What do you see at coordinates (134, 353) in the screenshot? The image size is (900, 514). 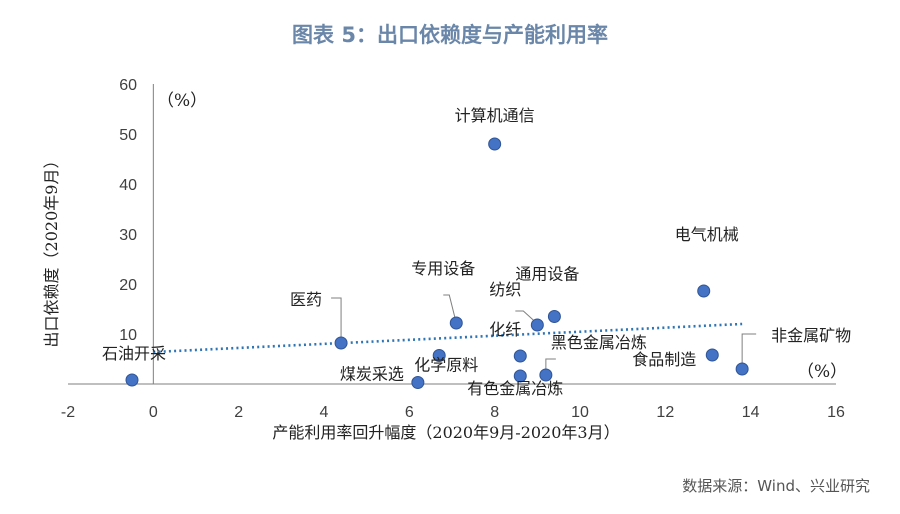 I see `point-label: 石油开采` at bounding box center [134, 353].